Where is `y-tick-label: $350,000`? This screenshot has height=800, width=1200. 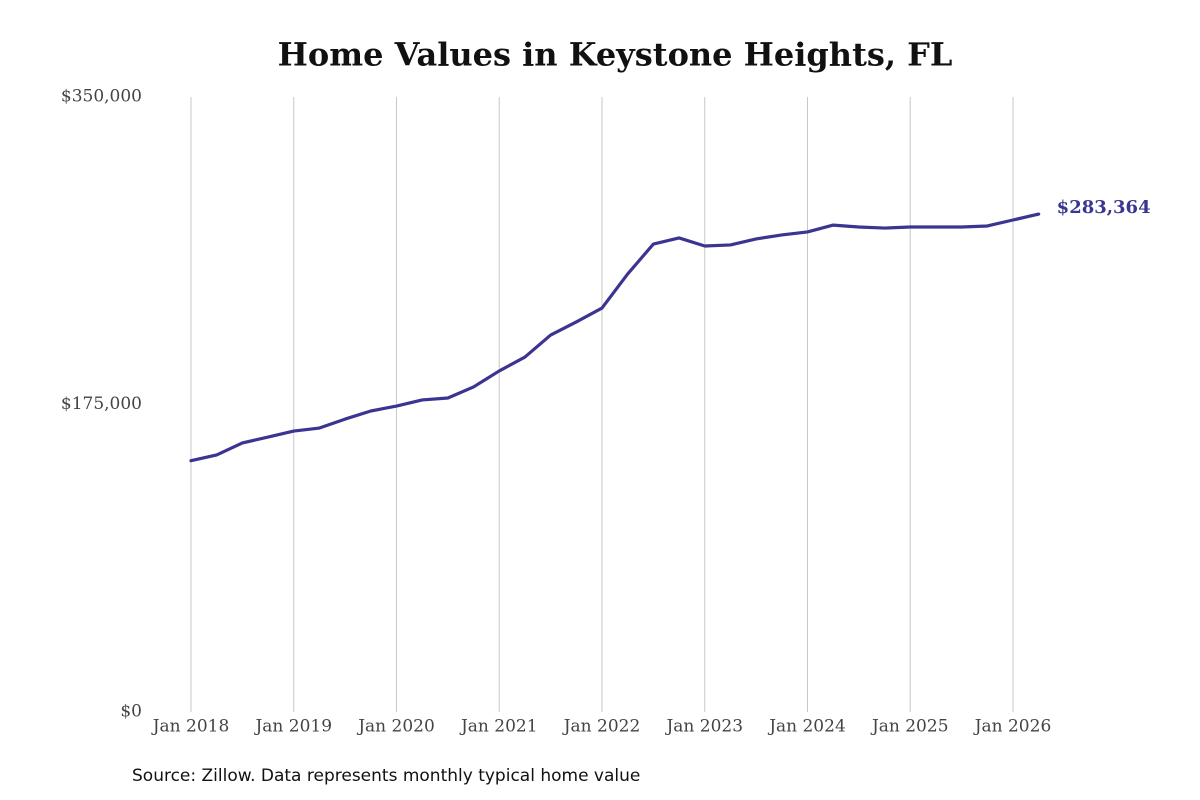 y-tick-label: $350,000 is located at coordinates (101, 97).